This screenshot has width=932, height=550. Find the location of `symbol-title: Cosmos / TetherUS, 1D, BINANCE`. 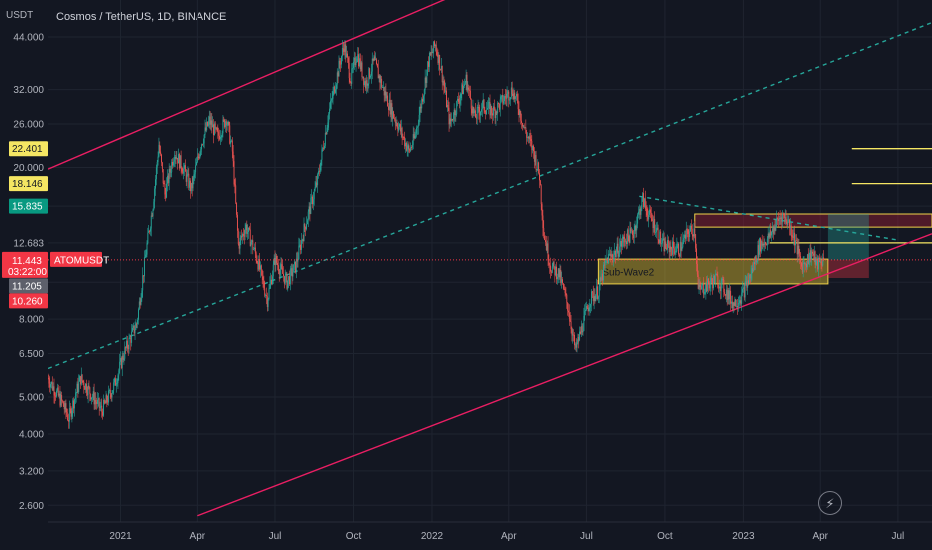

symbol-title: Cosmos / TetherUS, 1D, BINANCE is located at coordinates (141, 17).